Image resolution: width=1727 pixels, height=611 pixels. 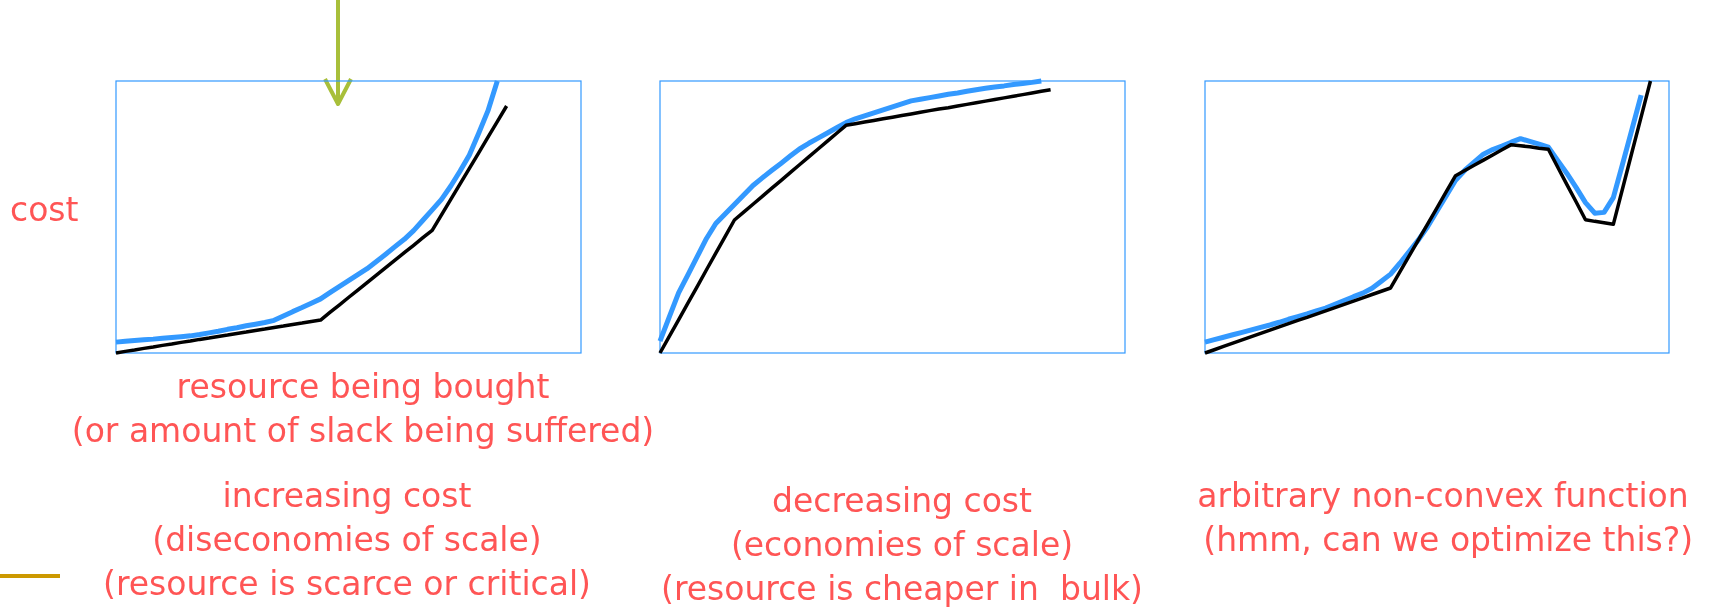 What do you see at coordinates (44, 209) in the screenshot?
I see `y-axis-title: cost` at bounding box center [44, 209].